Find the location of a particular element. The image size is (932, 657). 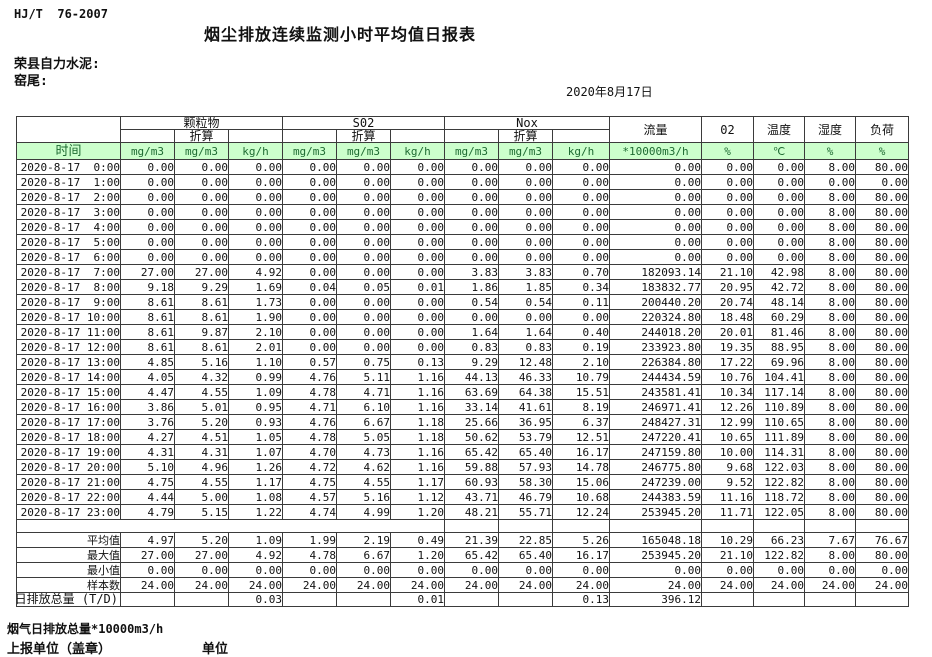

value-cell: 110.65 is located at coordinates (779, 422).